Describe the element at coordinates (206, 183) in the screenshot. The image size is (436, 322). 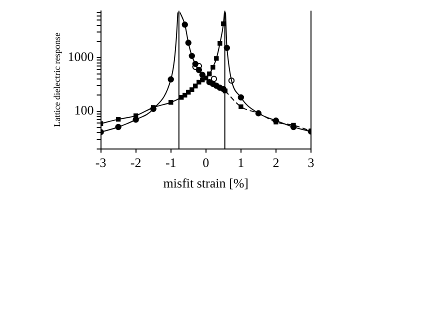
I see `x-axis-title: misfit strain [%]` at that location.